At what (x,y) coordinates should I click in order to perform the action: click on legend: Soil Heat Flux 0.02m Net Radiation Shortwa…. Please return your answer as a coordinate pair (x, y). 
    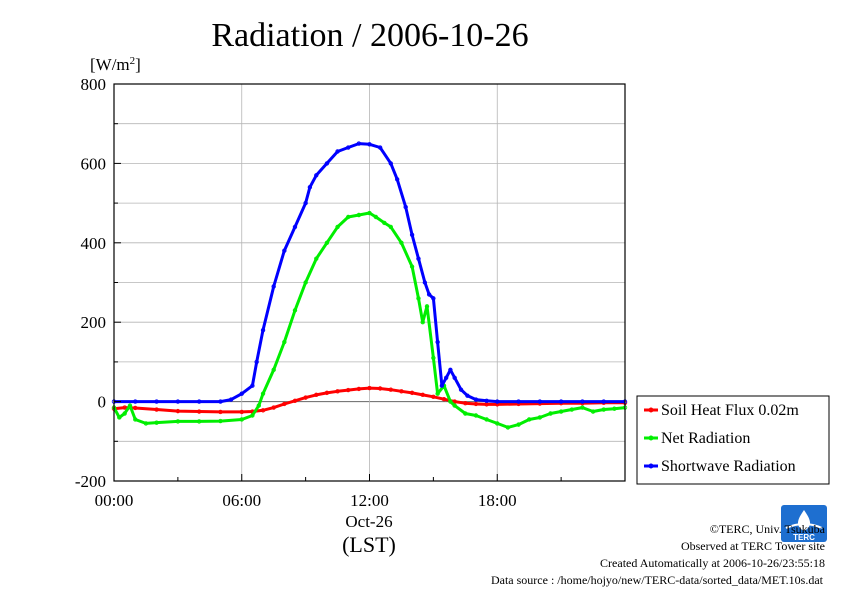
    Looking at the image, I should click on (733, 440).